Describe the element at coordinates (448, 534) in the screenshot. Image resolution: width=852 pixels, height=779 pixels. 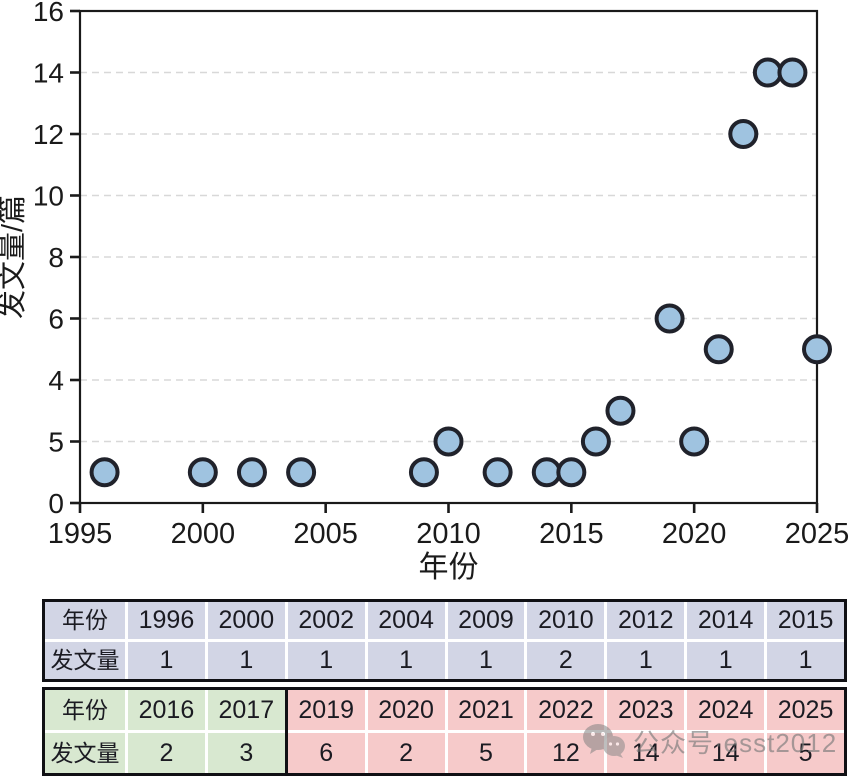
I see `x-tick-label: 2010` at that location.